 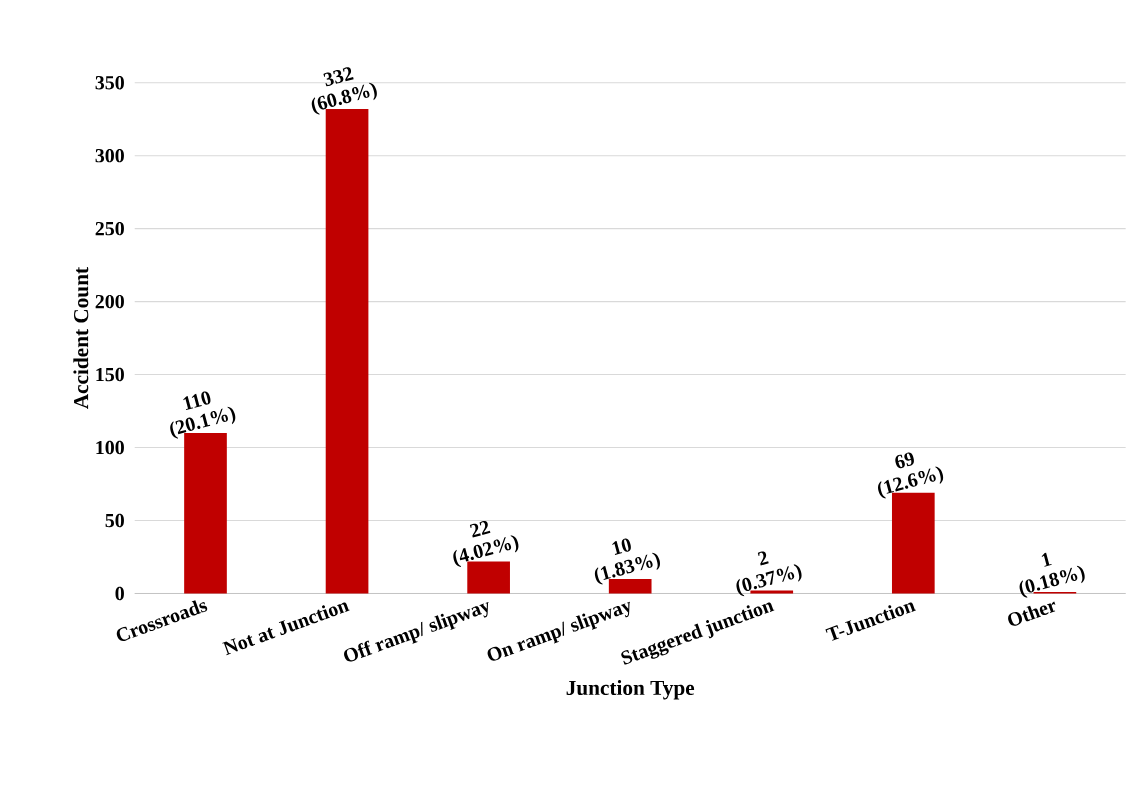 What do you see at coordinates (1052, 575) in the screenshot?
I see `data-label: 1 (0.18%)` at bounding box center [1052, 575].